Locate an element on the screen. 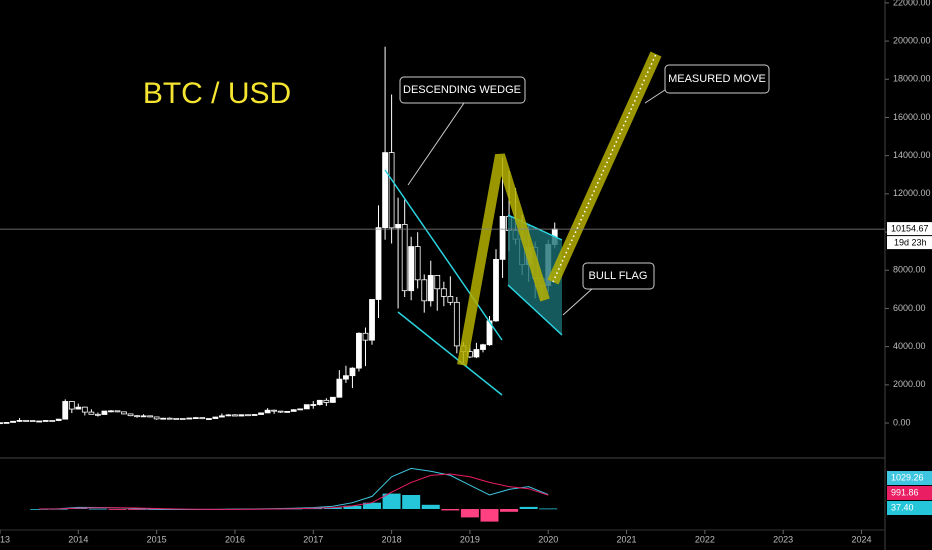 The width and height of the screenshot is (932, 550). x-tick-label: 2020 is located at coordinates (548, 539).